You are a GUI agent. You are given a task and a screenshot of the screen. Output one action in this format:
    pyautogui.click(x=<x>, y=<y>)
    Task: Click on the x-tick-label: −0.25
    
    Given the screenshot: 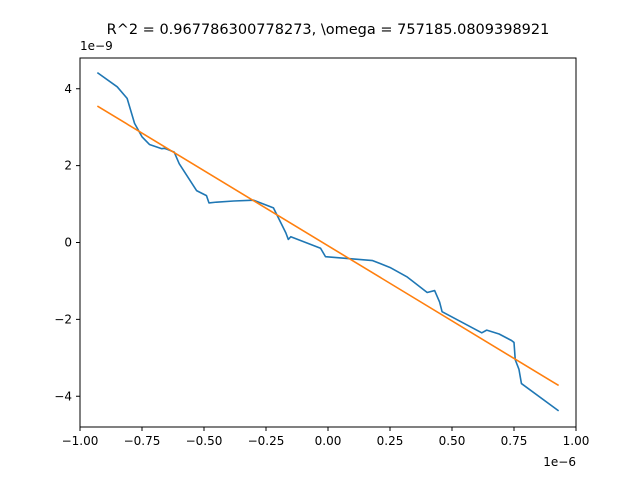 What is the action you would take?
    pyautogui.click(x=266, y=441)
    